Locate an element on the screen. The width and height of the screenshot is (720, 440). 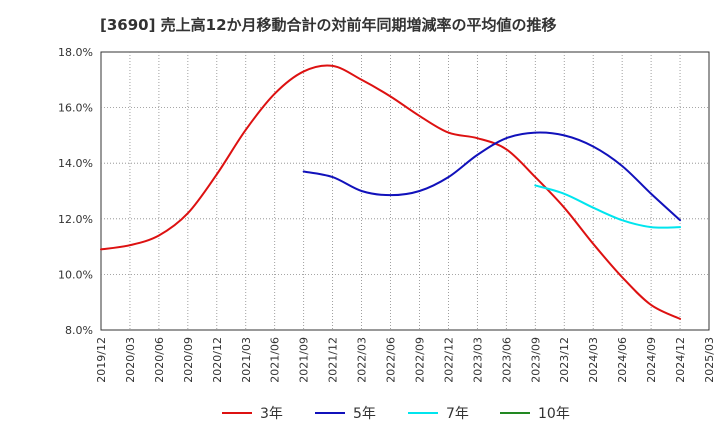
x-tick-label: 2020/09 is located at coordinates (188, 360).